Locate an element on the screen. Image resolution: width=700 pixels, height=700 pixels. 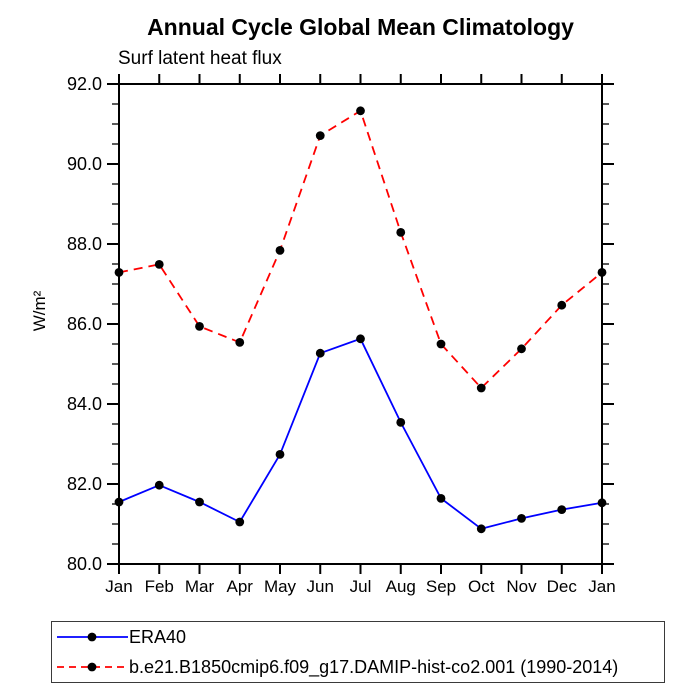
x-tick-label: Mar is located at coordinates (200, 586).